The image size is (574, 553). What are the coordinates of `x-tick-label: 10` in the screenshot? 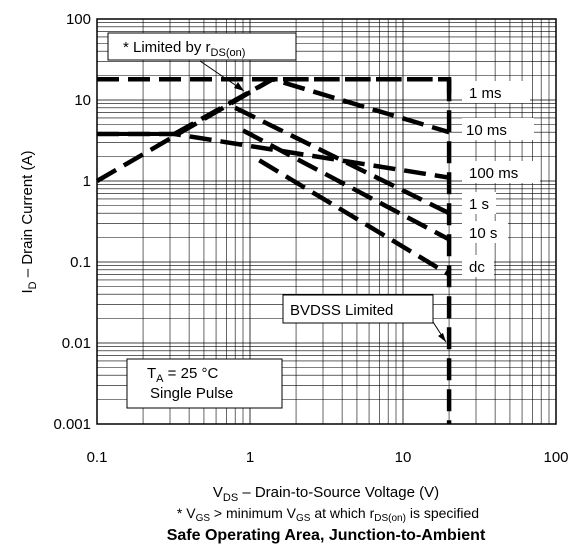 It's located at (403, 457).